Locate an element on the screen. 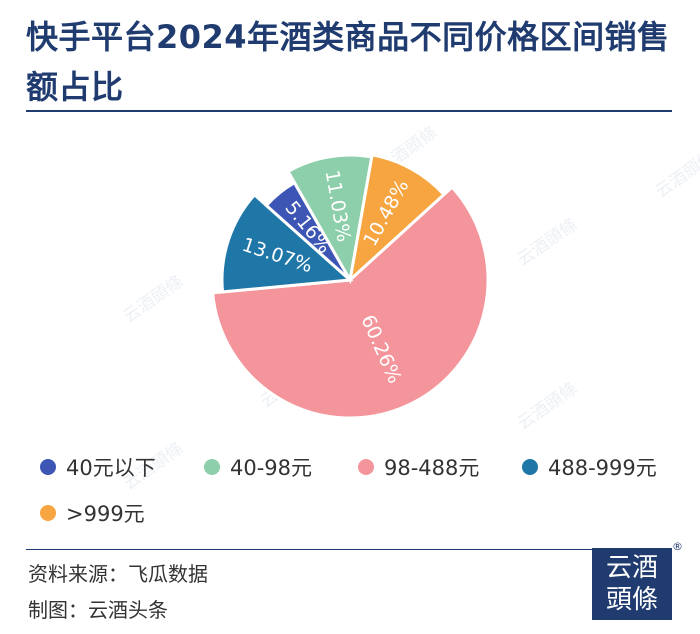  footer-divider is located at coordinates (349, 549).